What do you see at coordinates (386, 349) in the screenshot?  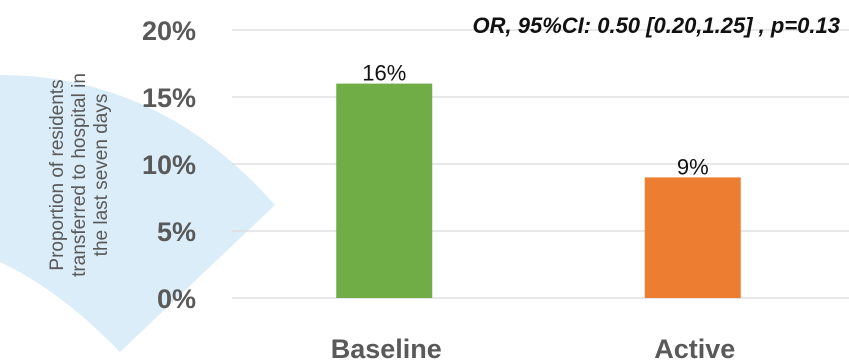 I see `category-label-baseline: Baseline` at bounding box center [386, 349].